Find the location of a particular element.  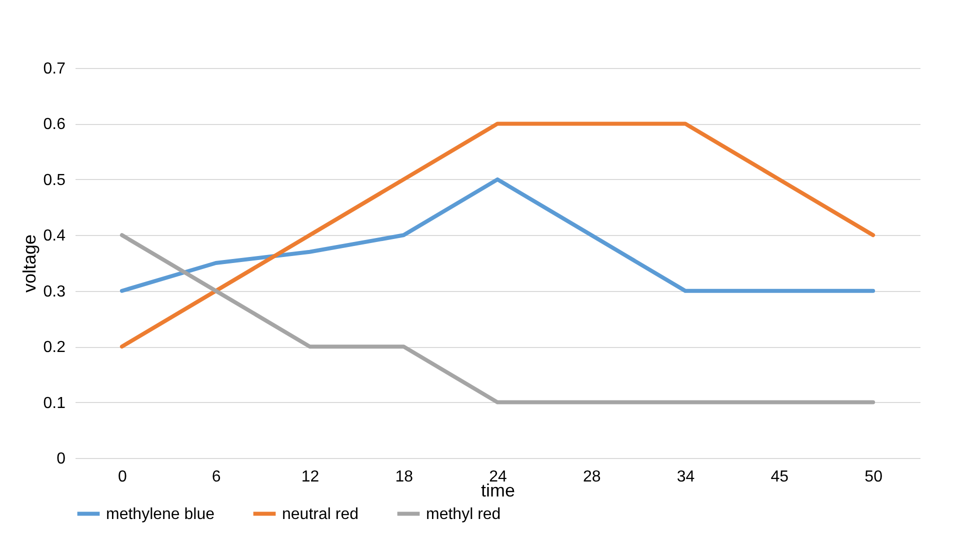

x-tick-label: 18 is located at coordinates (404, 477).